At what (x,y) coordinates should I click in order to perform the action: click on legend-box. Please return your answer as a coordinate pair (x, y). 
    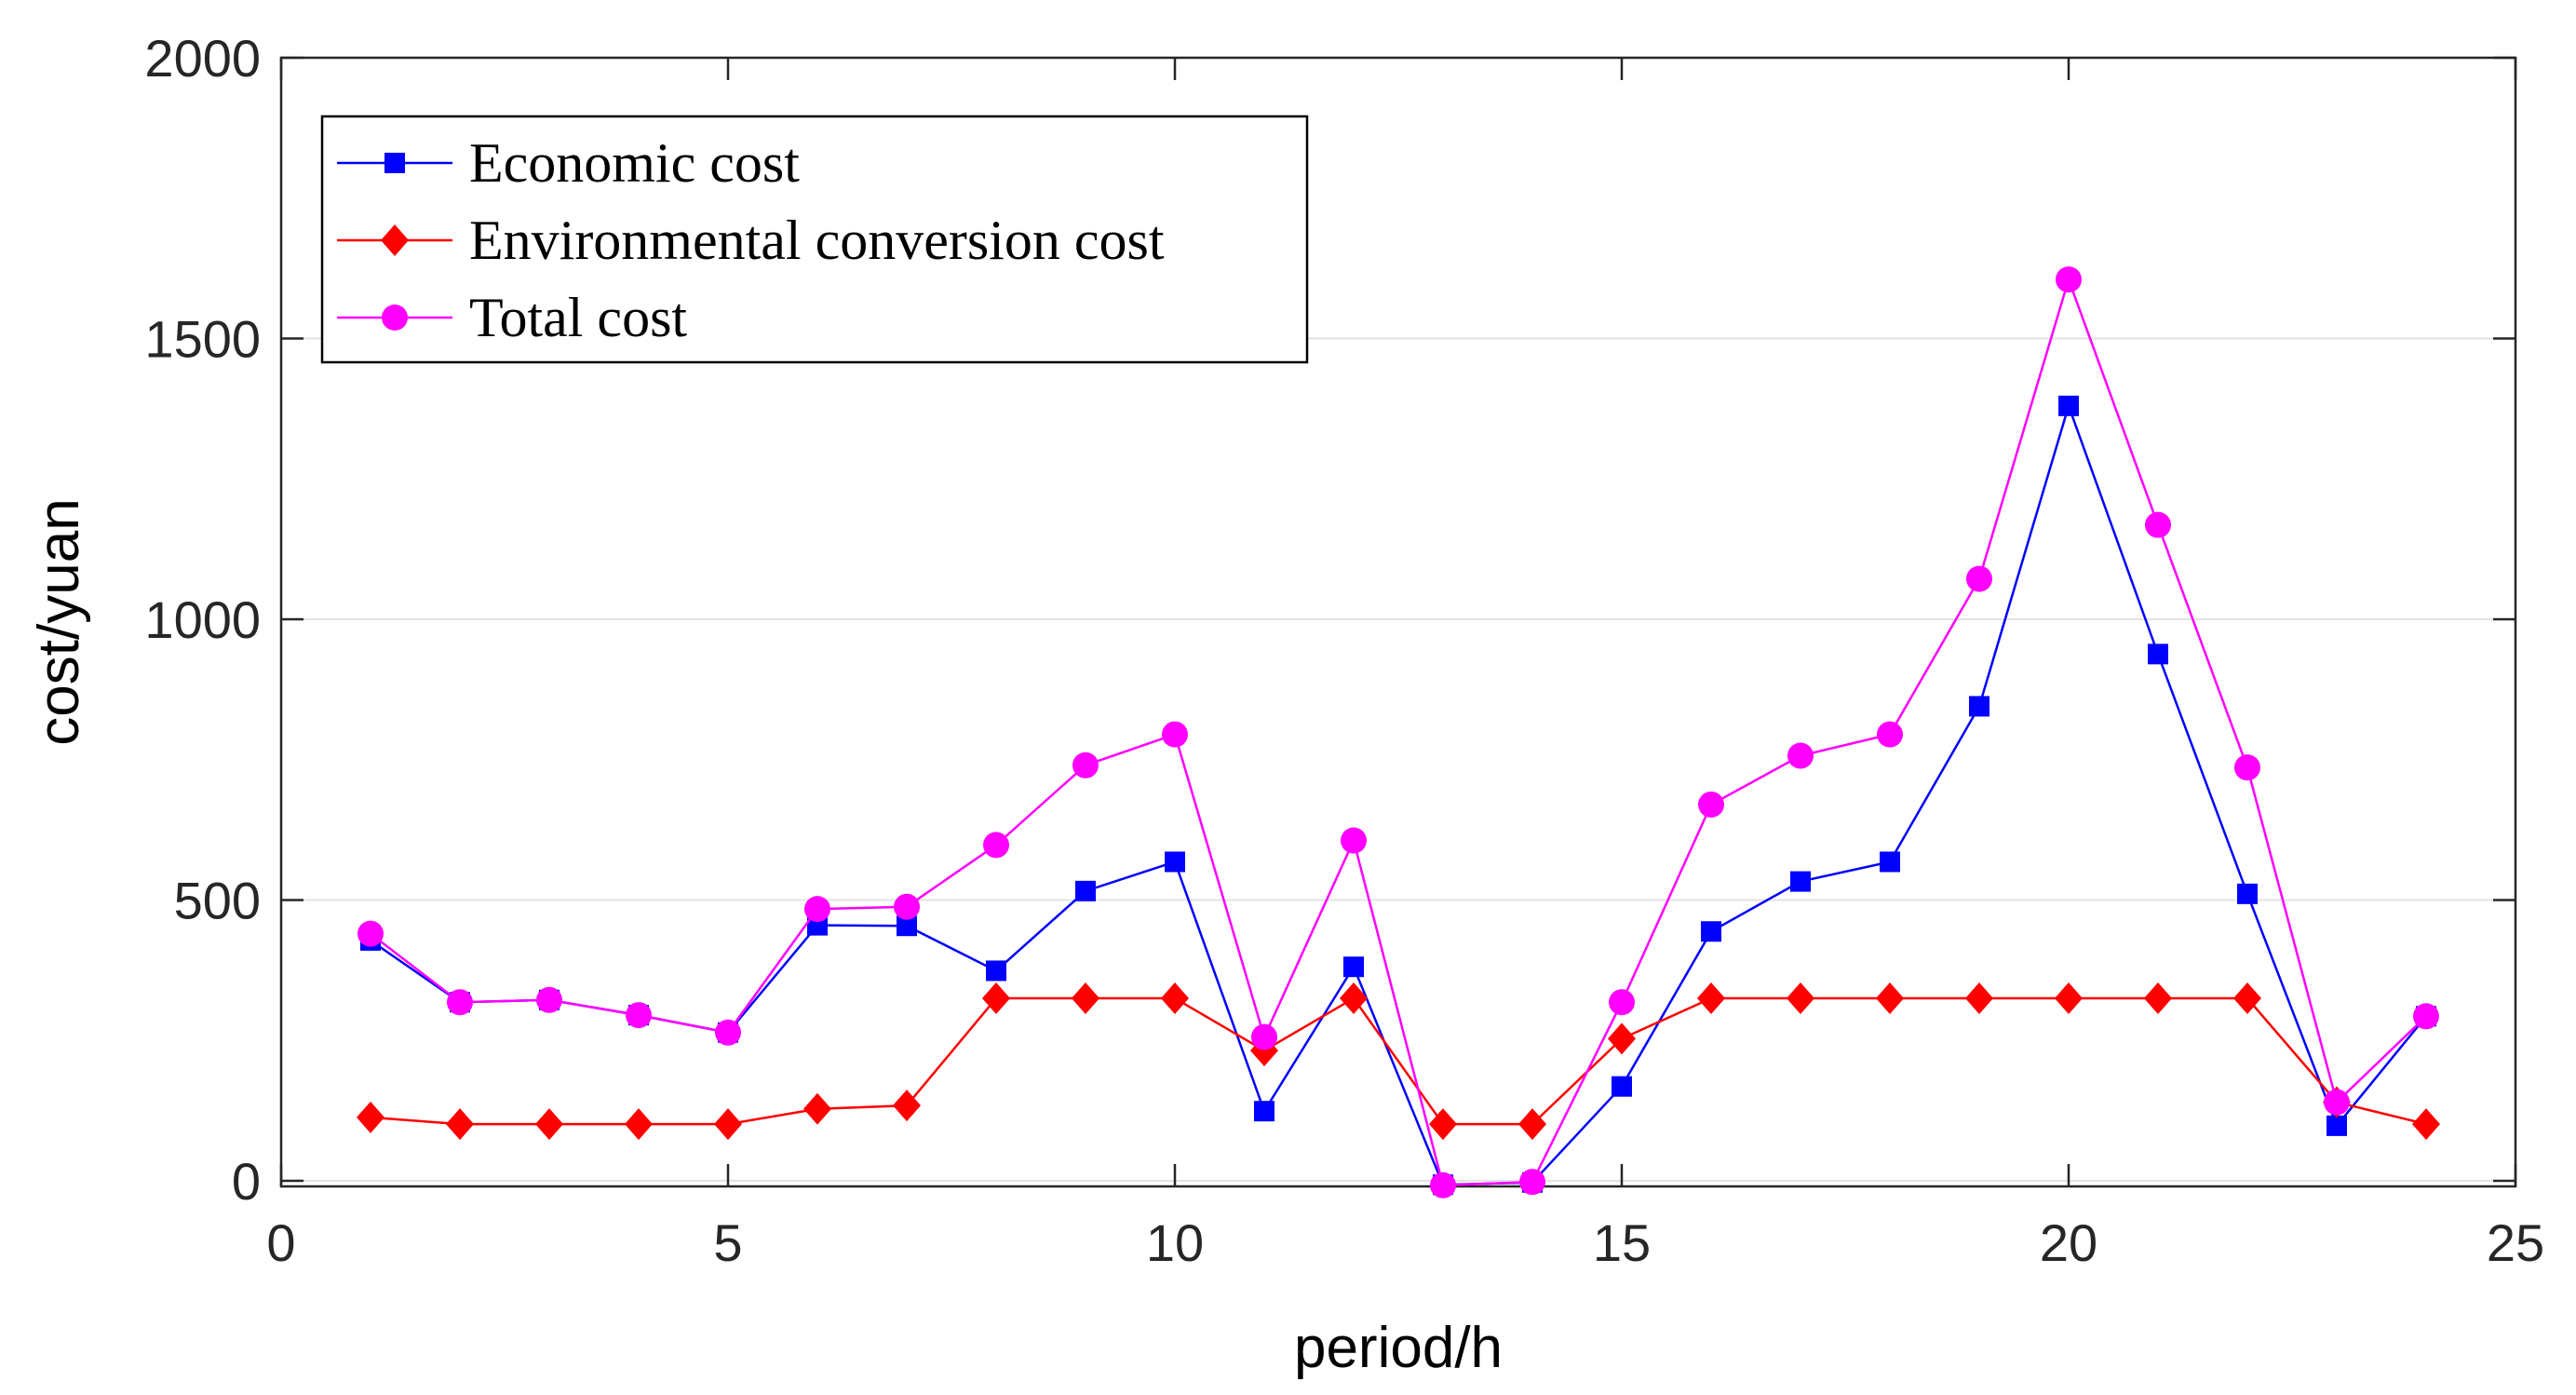
    Looking at the image, I should click on (814, 239).